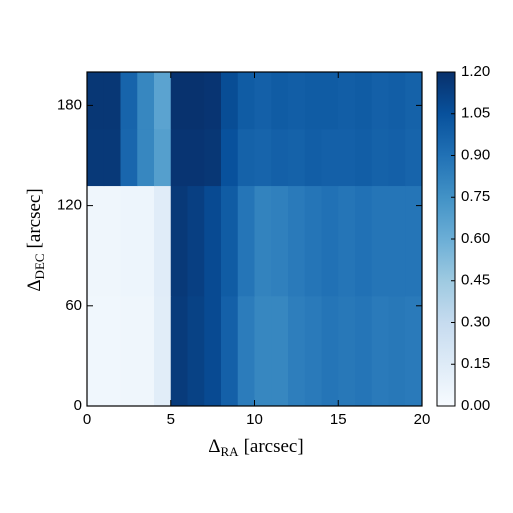 The height and width of the screenshot is (513, 513). What do you see at coordinates (475, 405) in the screenshot?
I see `colorbar-tick-label: 0.00` at bounding box center [475, 405].